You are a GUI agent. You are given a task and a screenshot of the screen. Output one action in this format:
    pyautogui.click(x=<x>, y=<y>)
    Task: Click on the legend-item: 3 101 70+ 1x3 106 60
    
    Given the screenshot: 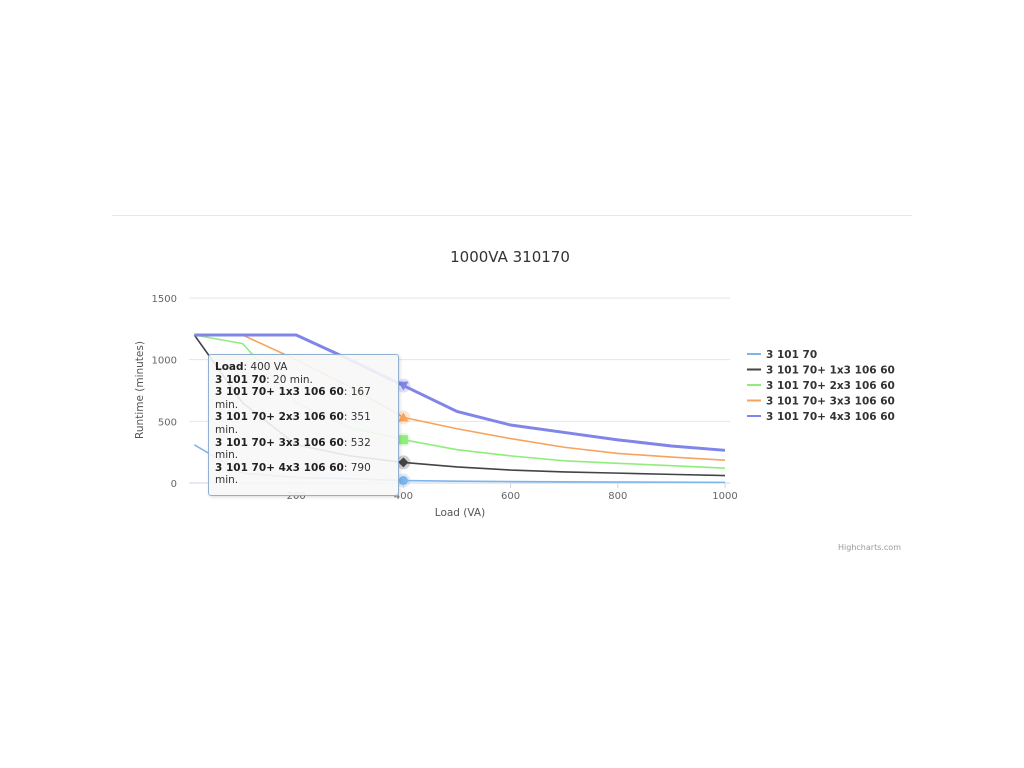 What is the action you would take?
    pyautogui.click(x=821, y=371)
    